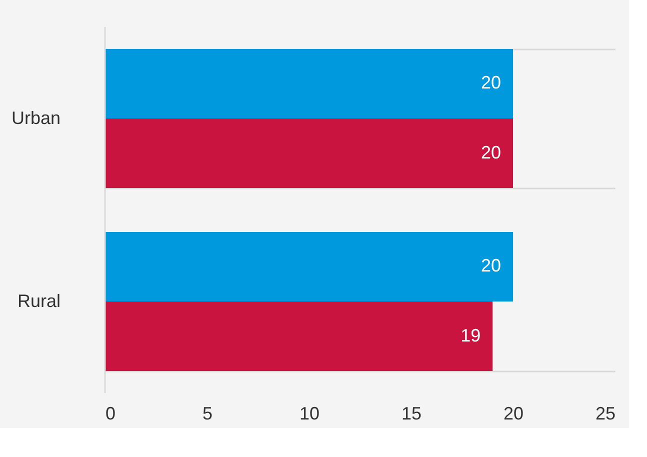 This screenshot has width=647, height=457. What do you see at coordinates (35, 118) in the screenshot?
I see `y-tick-label: Urban` at bounding box center [35, 118].